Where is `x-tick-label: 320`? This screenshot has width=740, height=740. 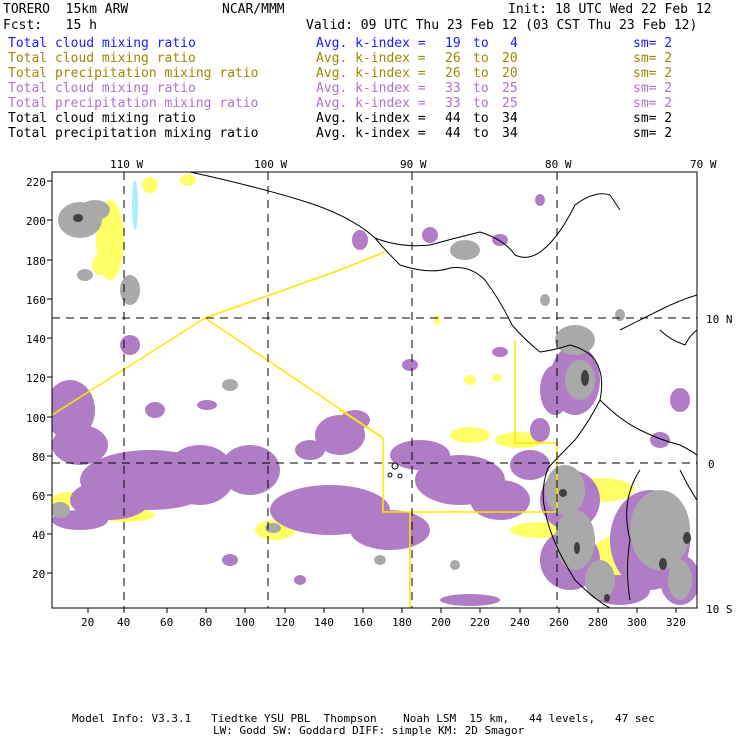
x-tick-label: 320 is located at coordinates (676, 622).